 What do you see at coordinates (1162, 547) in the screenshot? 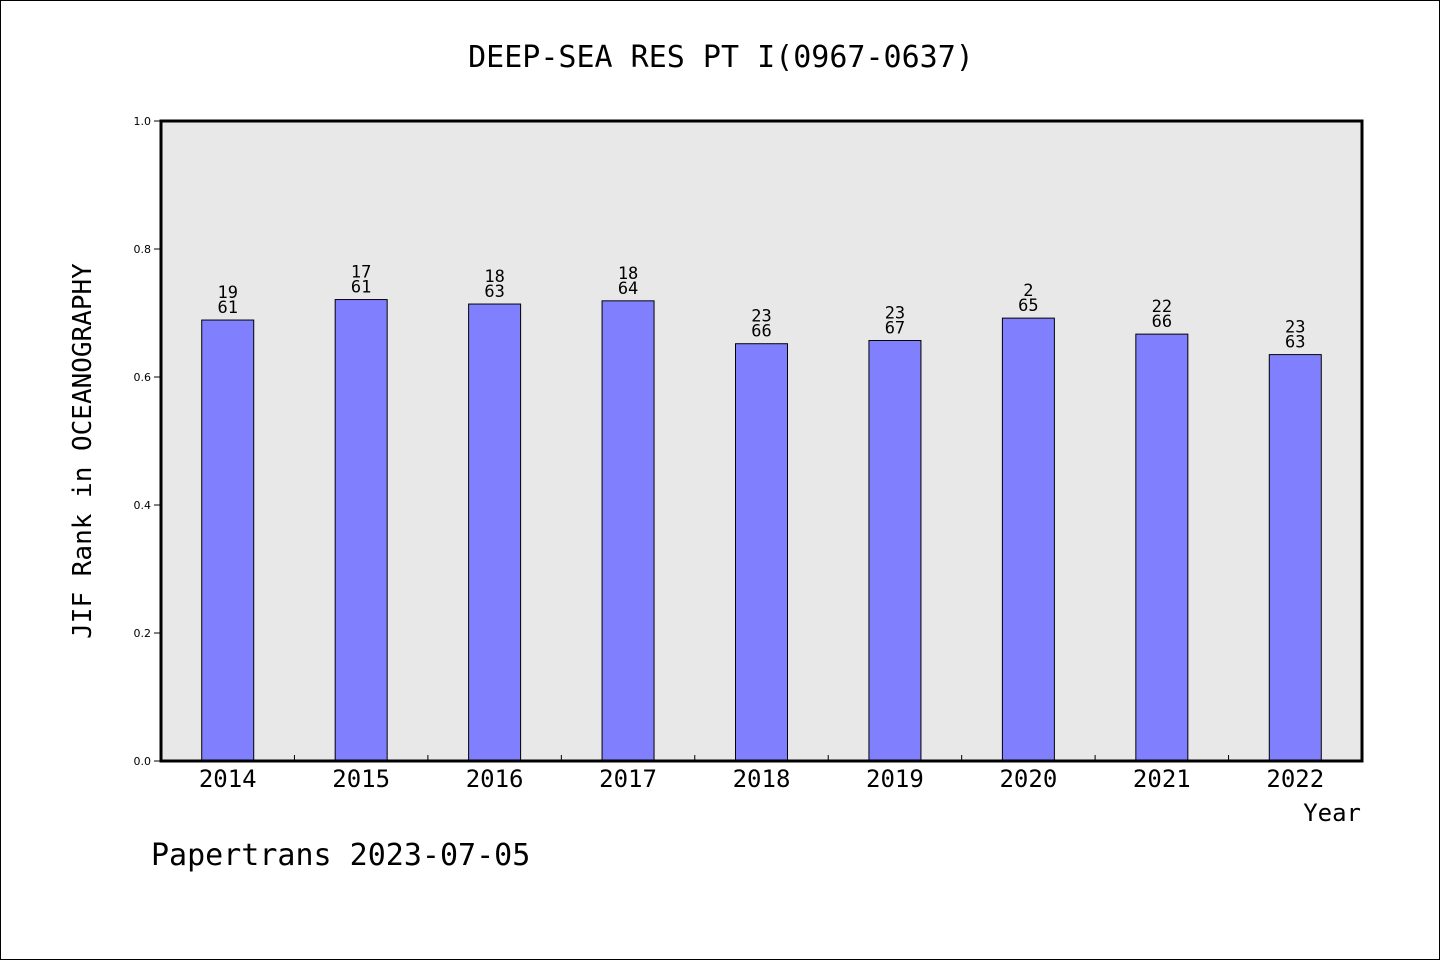
I see `bar-2021` at bounding box center [1162, 547].